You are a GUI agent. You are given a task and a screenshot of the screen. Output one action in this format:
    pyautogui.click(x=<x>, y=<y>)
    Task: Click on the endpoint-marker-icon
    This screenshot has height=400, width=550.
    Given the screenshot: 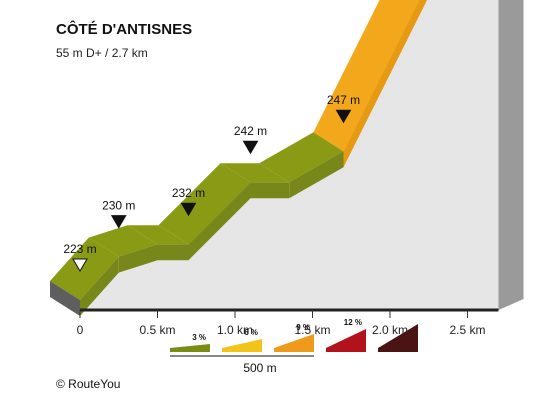 What is the action you would take?
    pyautogui.click(x=80, y=265)
    